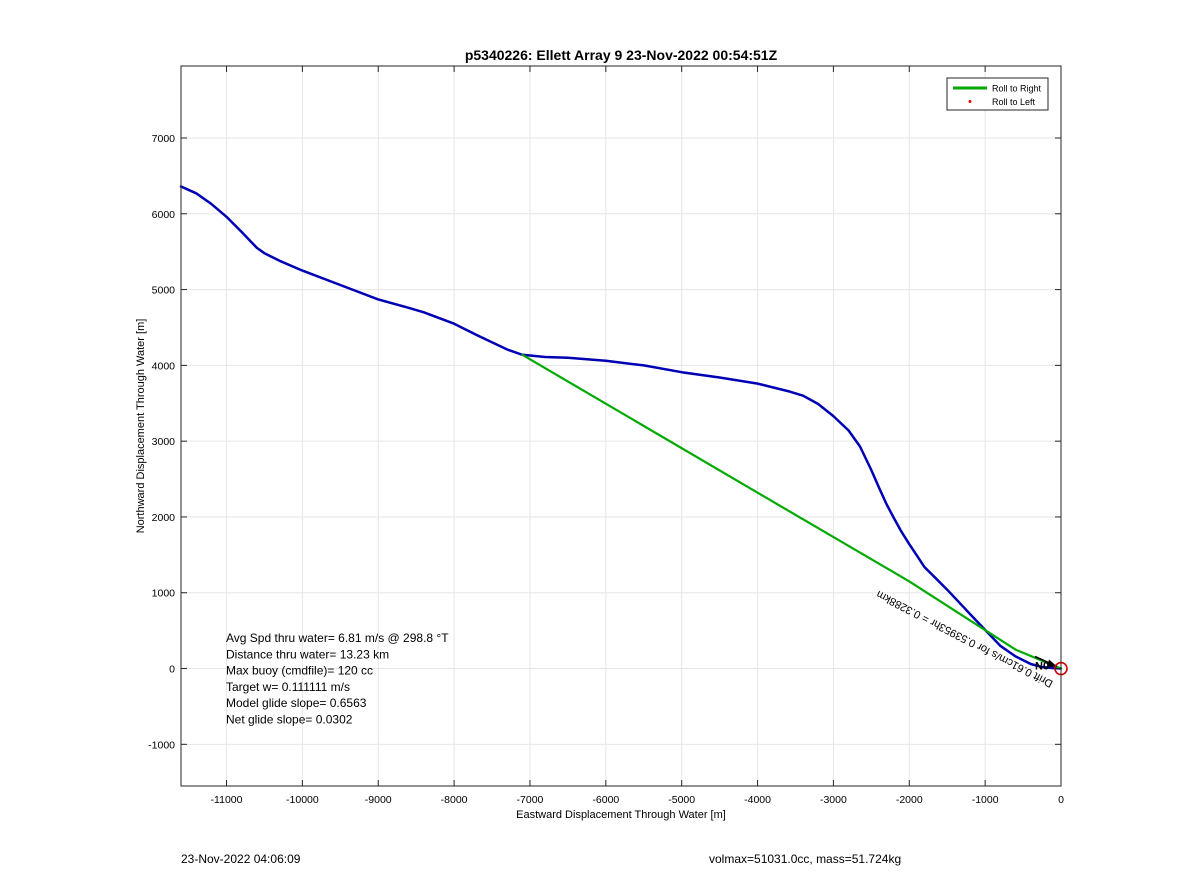 The width and height of the screenshot is (1200, 885). What do you see at coordinates (530, 800) in the screenshot?
I see `x-tick-label: -7000` at bounding box center [530, 800].